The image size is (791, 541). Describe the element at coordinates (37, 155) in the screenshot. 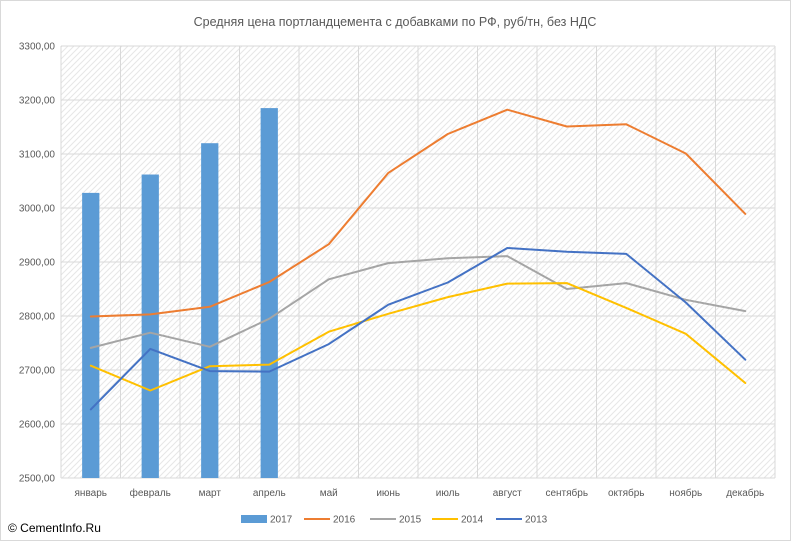

I see `y-tick-label: 3100,00` at that location.